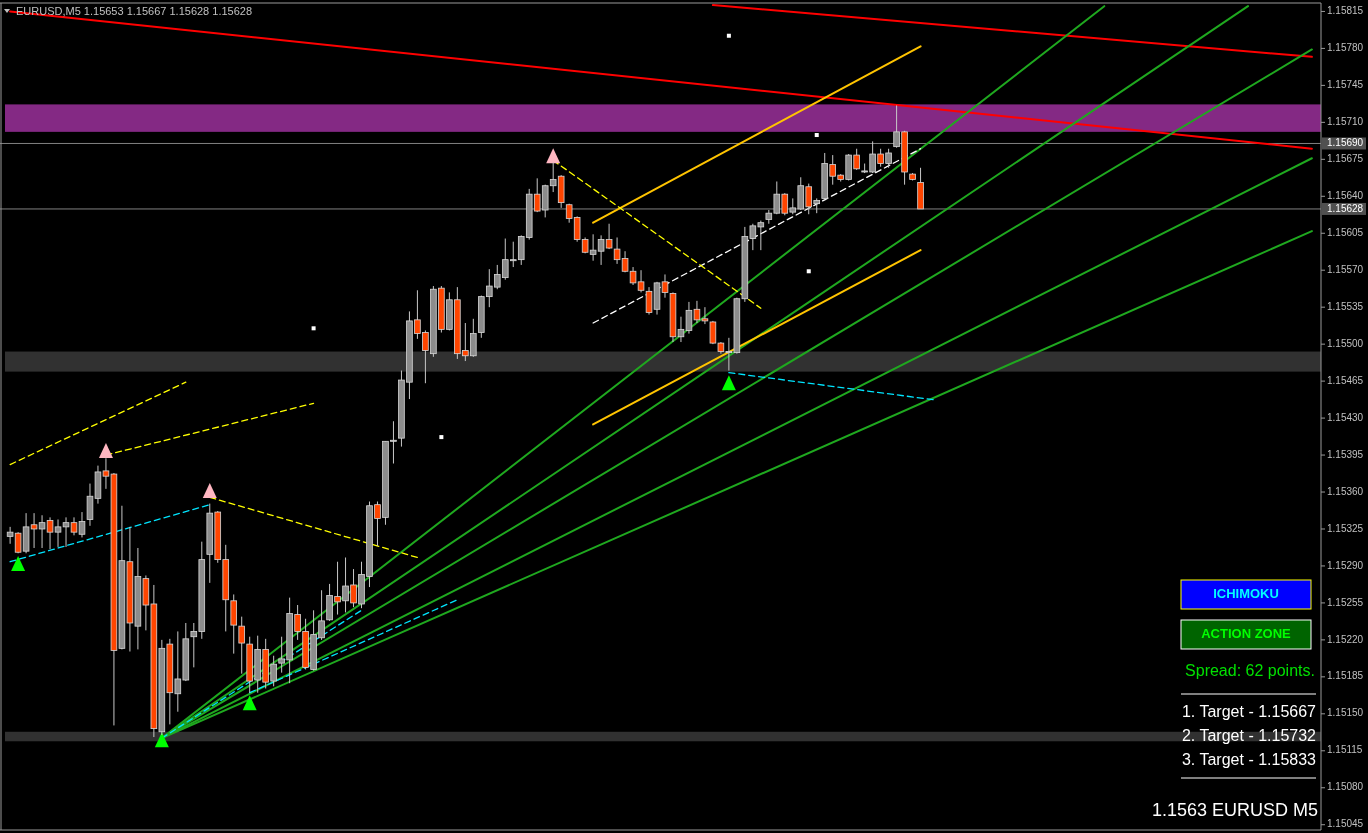 The image size is (1368, 833). Describe the element at coordinates (1345, 143) in the screenshot. I see `ref-line-label: 1.15690` at that location.